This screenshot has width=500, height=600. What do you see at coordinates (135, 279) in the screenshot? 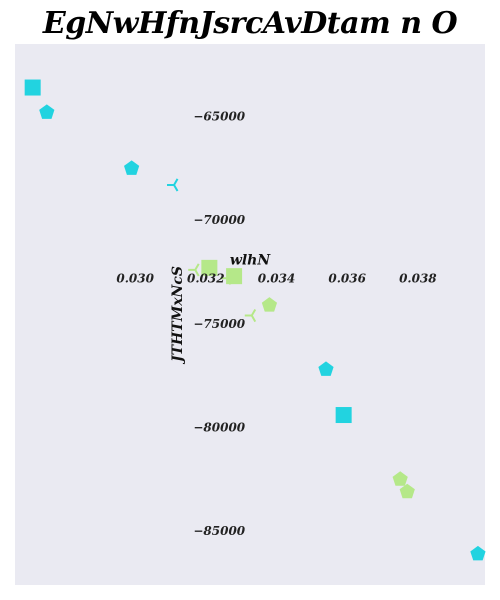
I see `x-tick-label: 0.030` at bounding box center [135, 279].